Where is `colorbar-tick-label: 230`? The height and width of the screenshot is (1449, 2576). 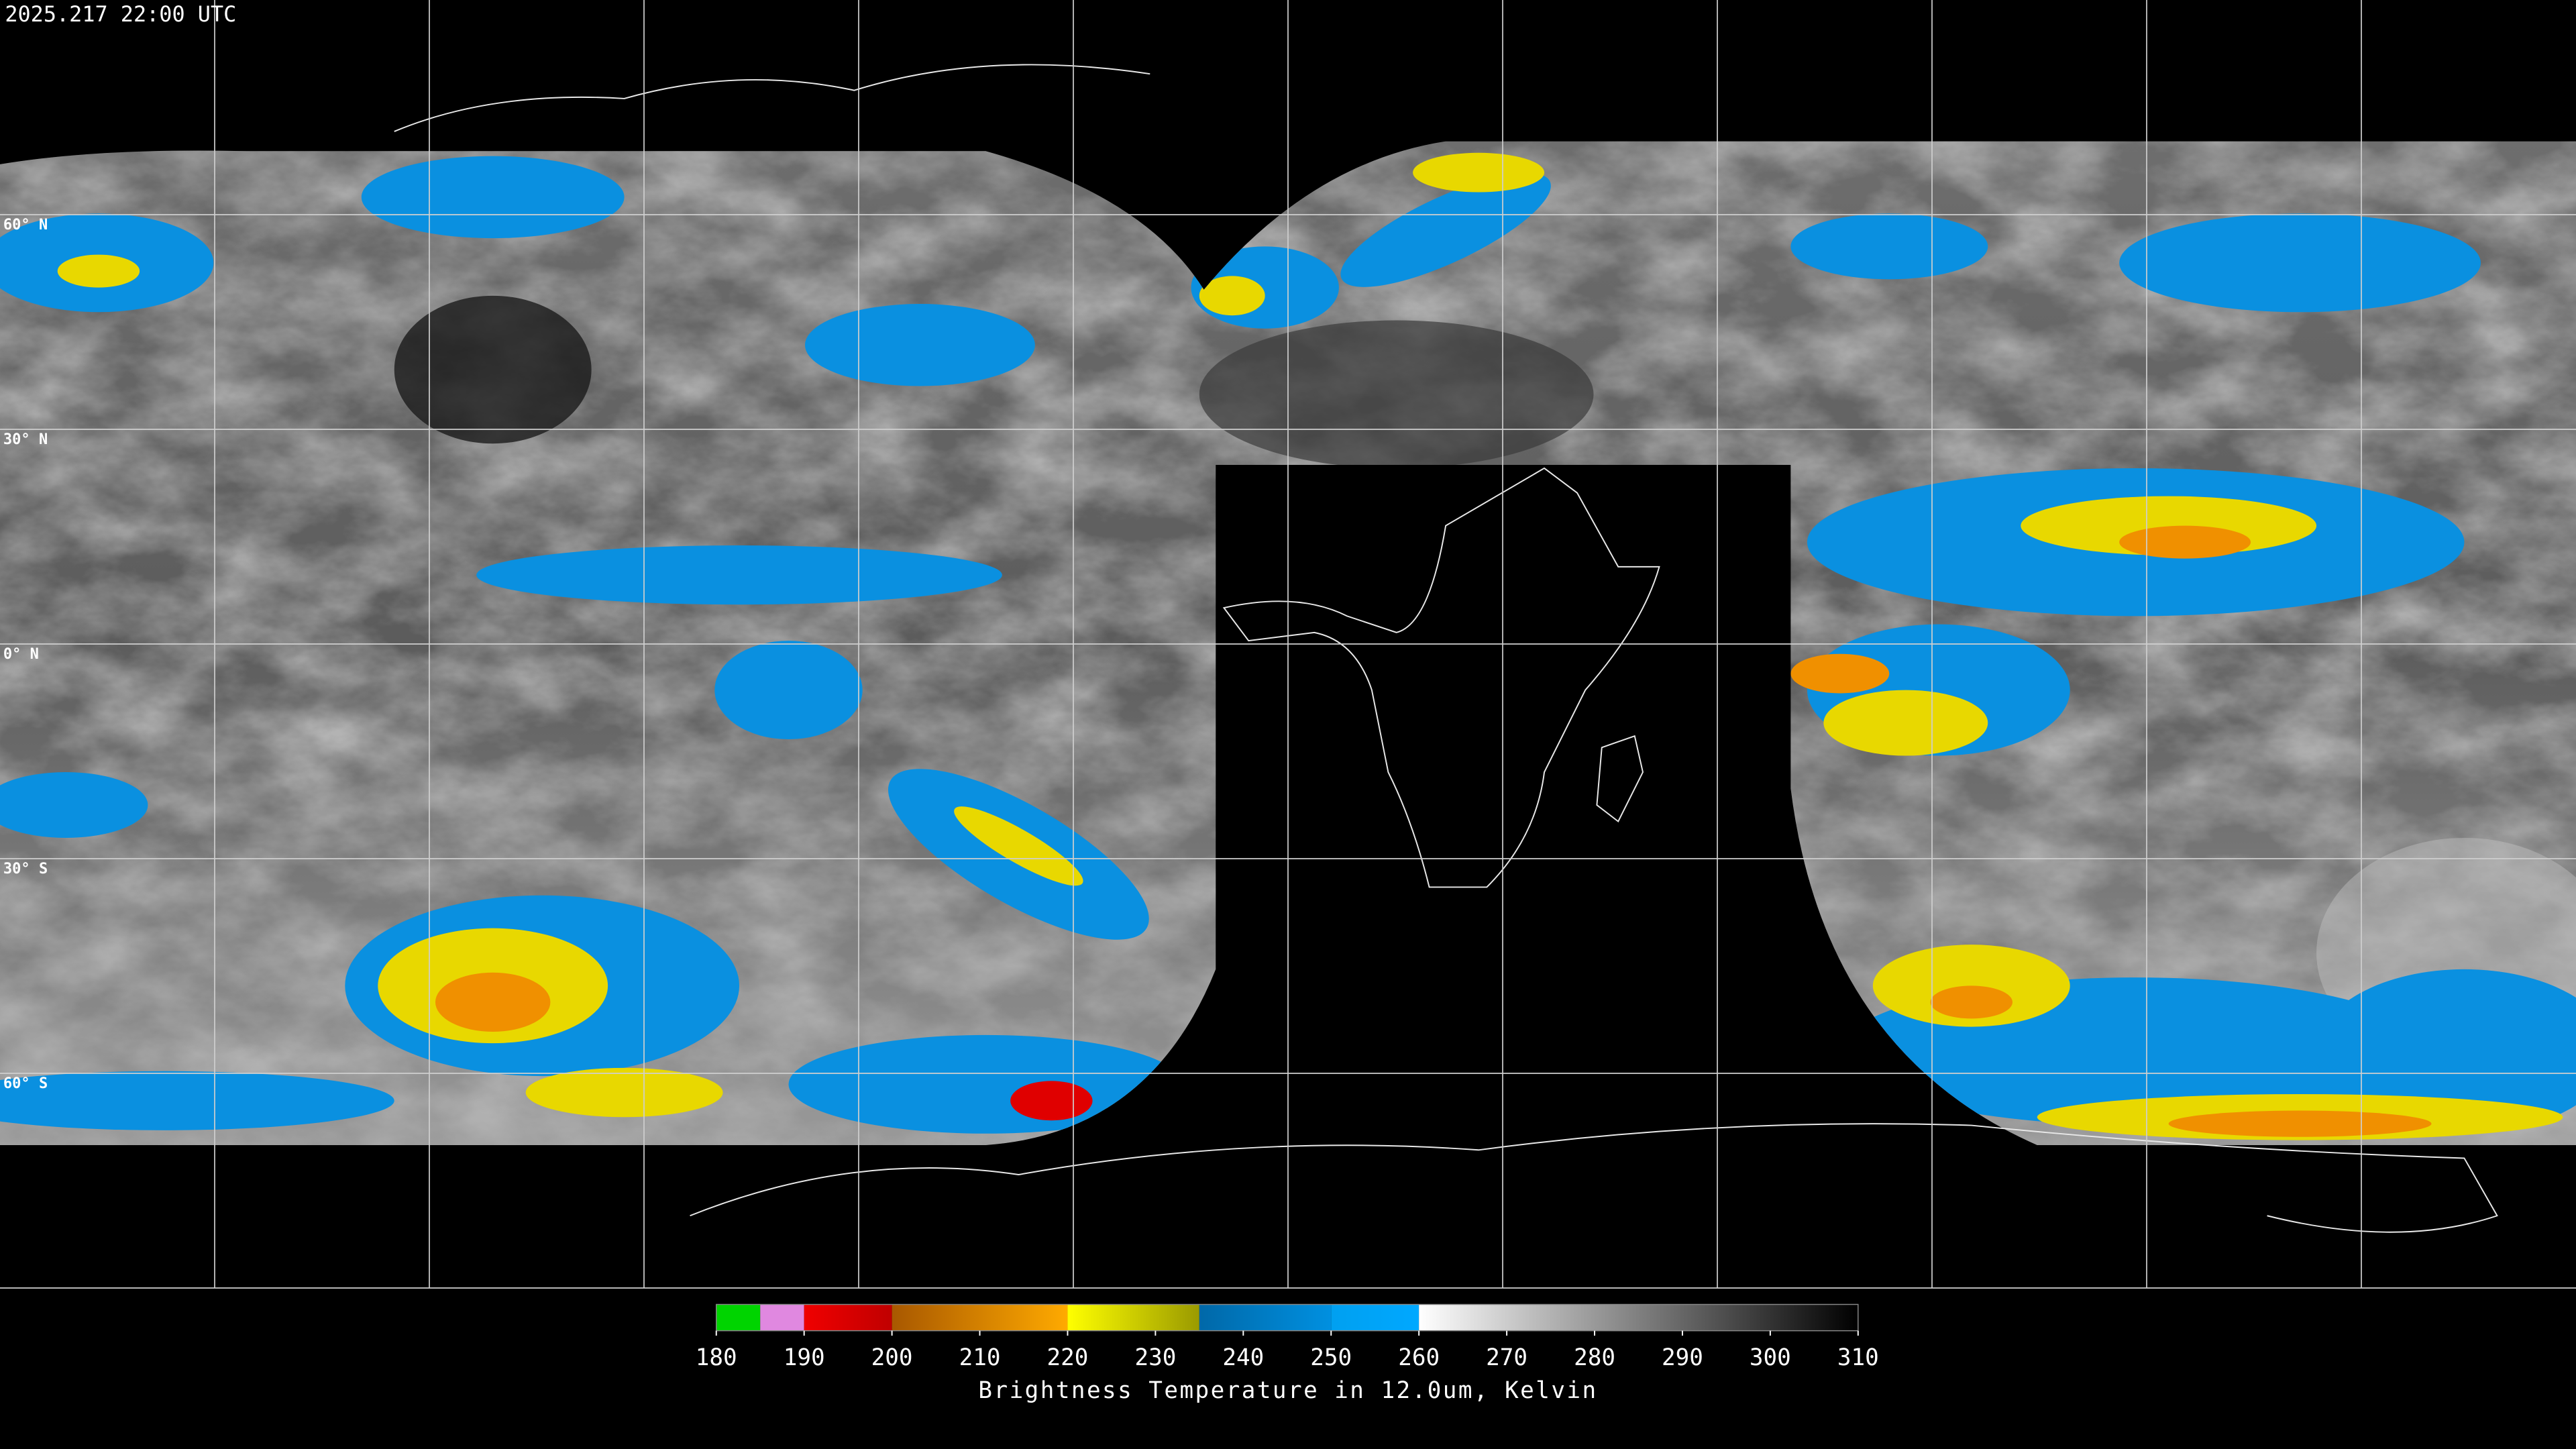 colorbar-tick-label: 230 is located at coordinates (1155, 1357).